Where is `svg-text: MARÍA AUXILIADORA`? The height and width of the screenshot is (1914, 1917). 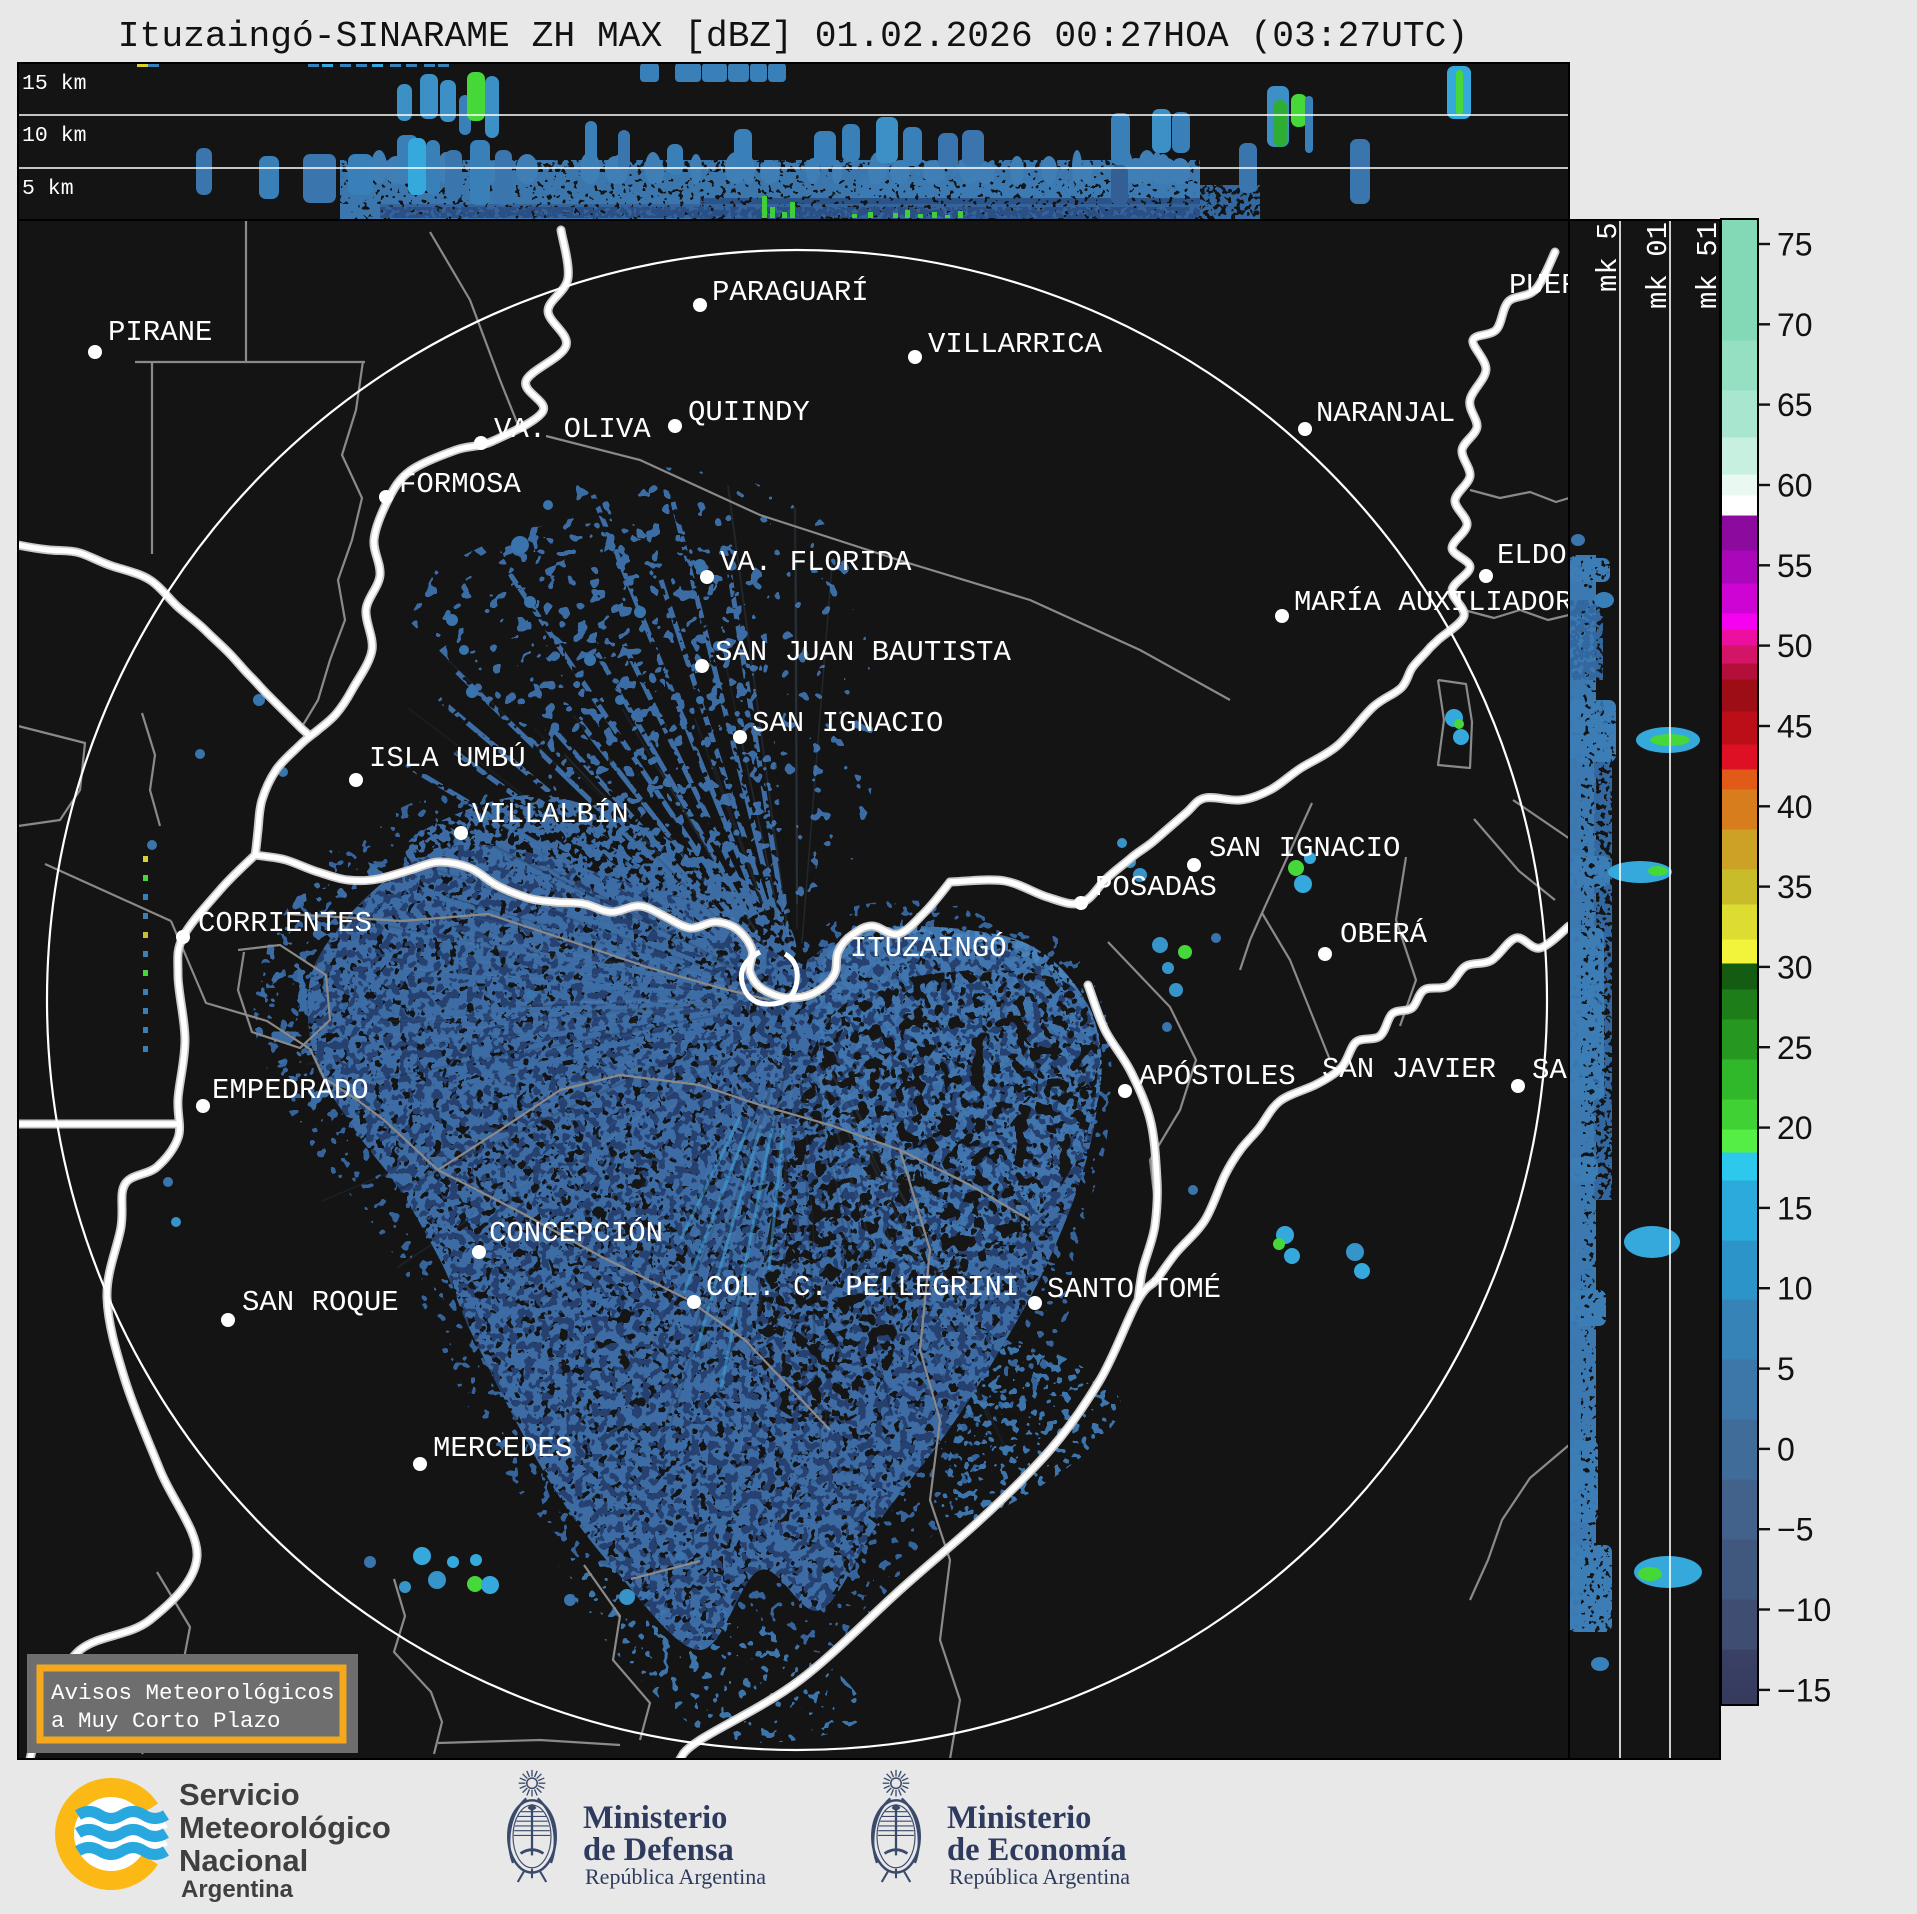 svg-text: MARÍA AUXILIADORA is located at coordinates (1442, 602).